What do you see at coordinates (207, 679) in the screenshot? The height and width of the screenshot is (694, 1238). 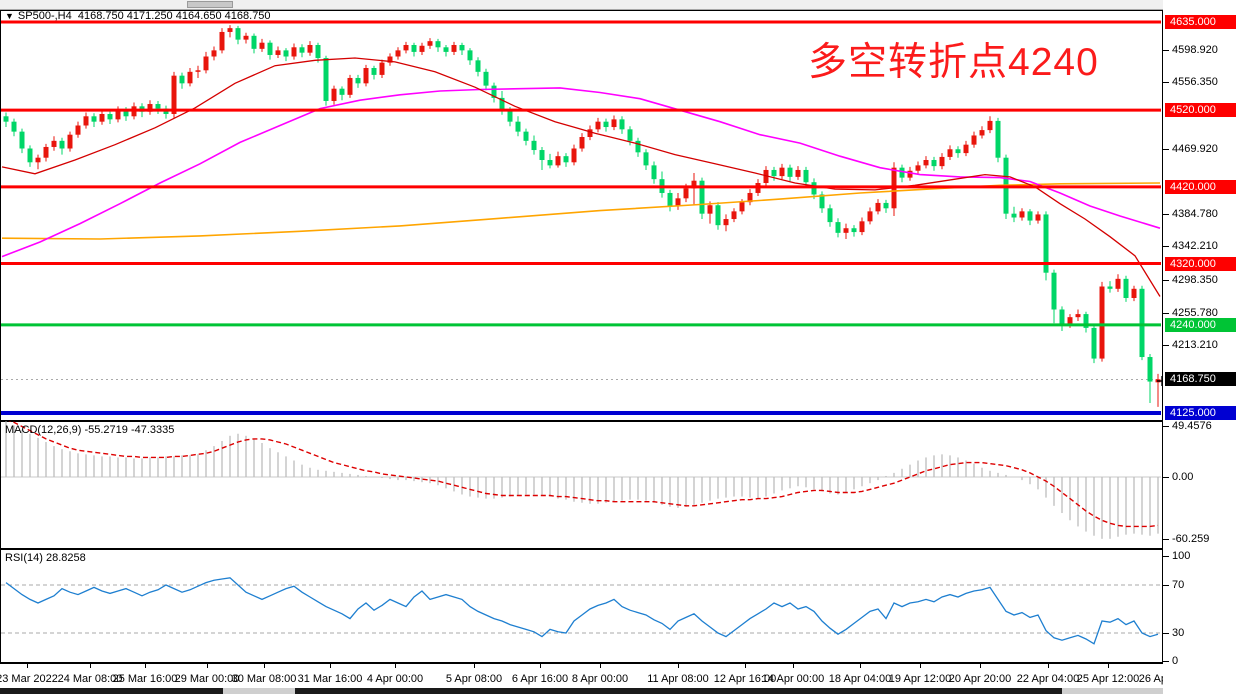 I see `time-label: 29 Mar 00:00` at bounding box center [207, 679].